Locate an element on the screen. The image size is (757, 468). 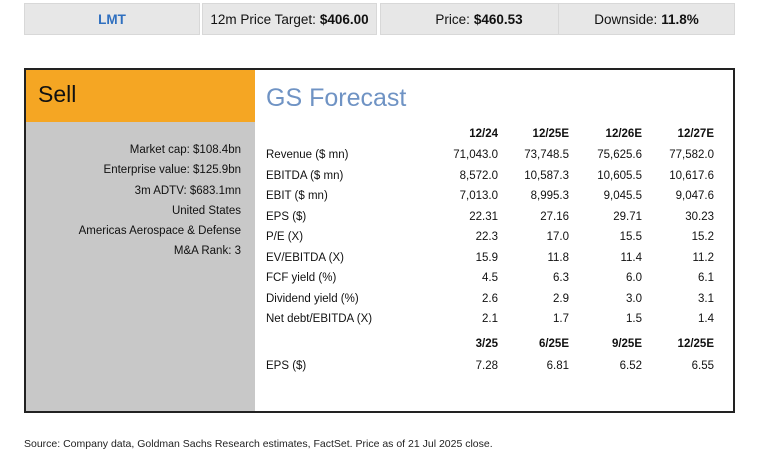
fact-enterprise-value: Enterprise value: $125.9bn is located at coordinates (172, 170).